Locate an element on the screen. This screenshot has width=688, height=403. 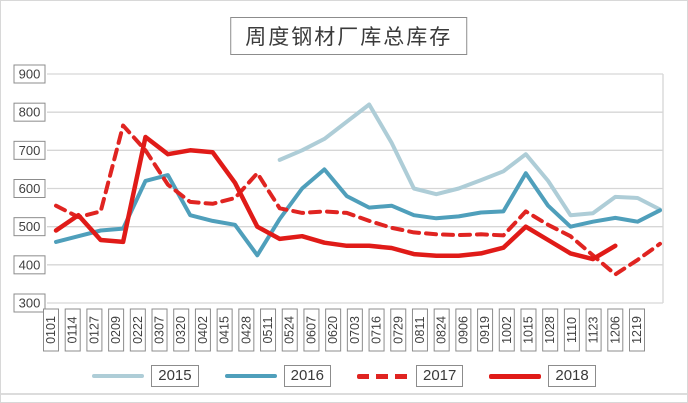
svg-text: 900 is located at coordinates (30, 74).